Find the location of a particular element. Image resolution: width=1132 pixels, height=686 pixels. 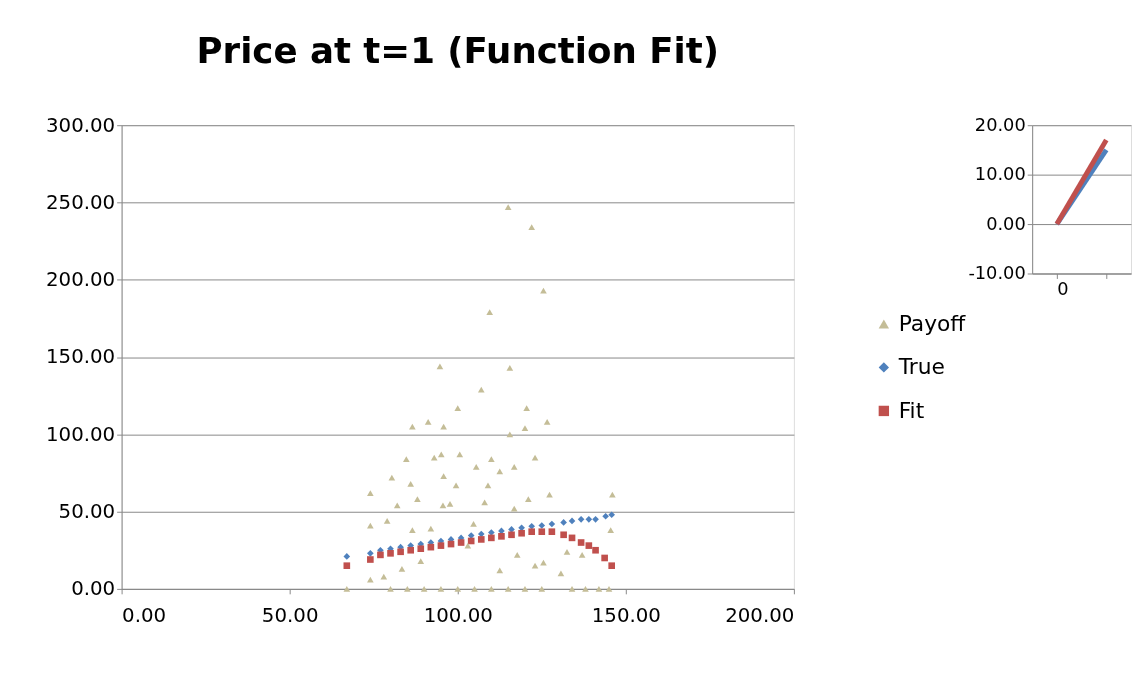

y-tick-label: 150.00 is located at coordinates (81, 357).